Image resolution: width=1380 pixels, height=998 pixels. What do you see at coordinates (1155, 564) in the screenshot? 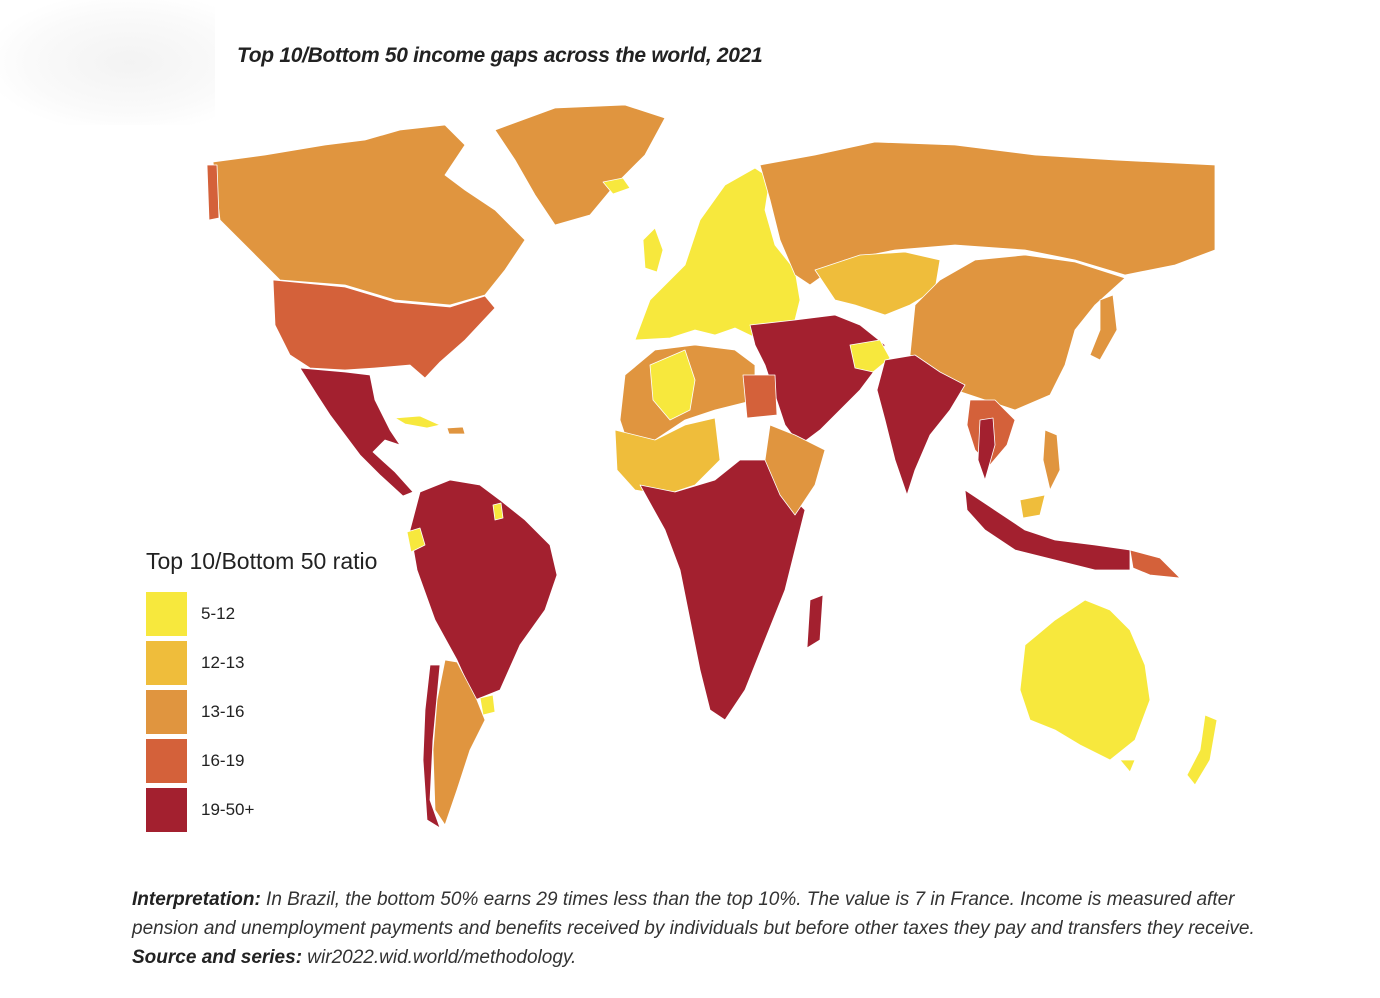
I see `region-png` at bounding box center [1155, 564].